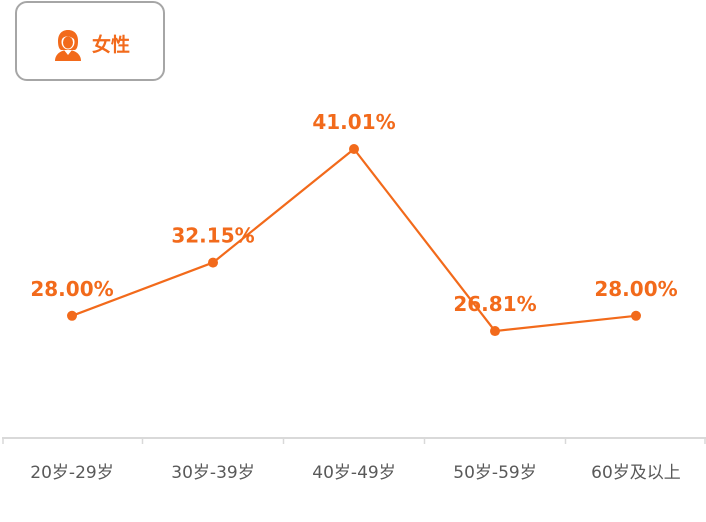  Describe the element at coordinates (354, 440) in the screenshot. I see `x-axis` at that location.